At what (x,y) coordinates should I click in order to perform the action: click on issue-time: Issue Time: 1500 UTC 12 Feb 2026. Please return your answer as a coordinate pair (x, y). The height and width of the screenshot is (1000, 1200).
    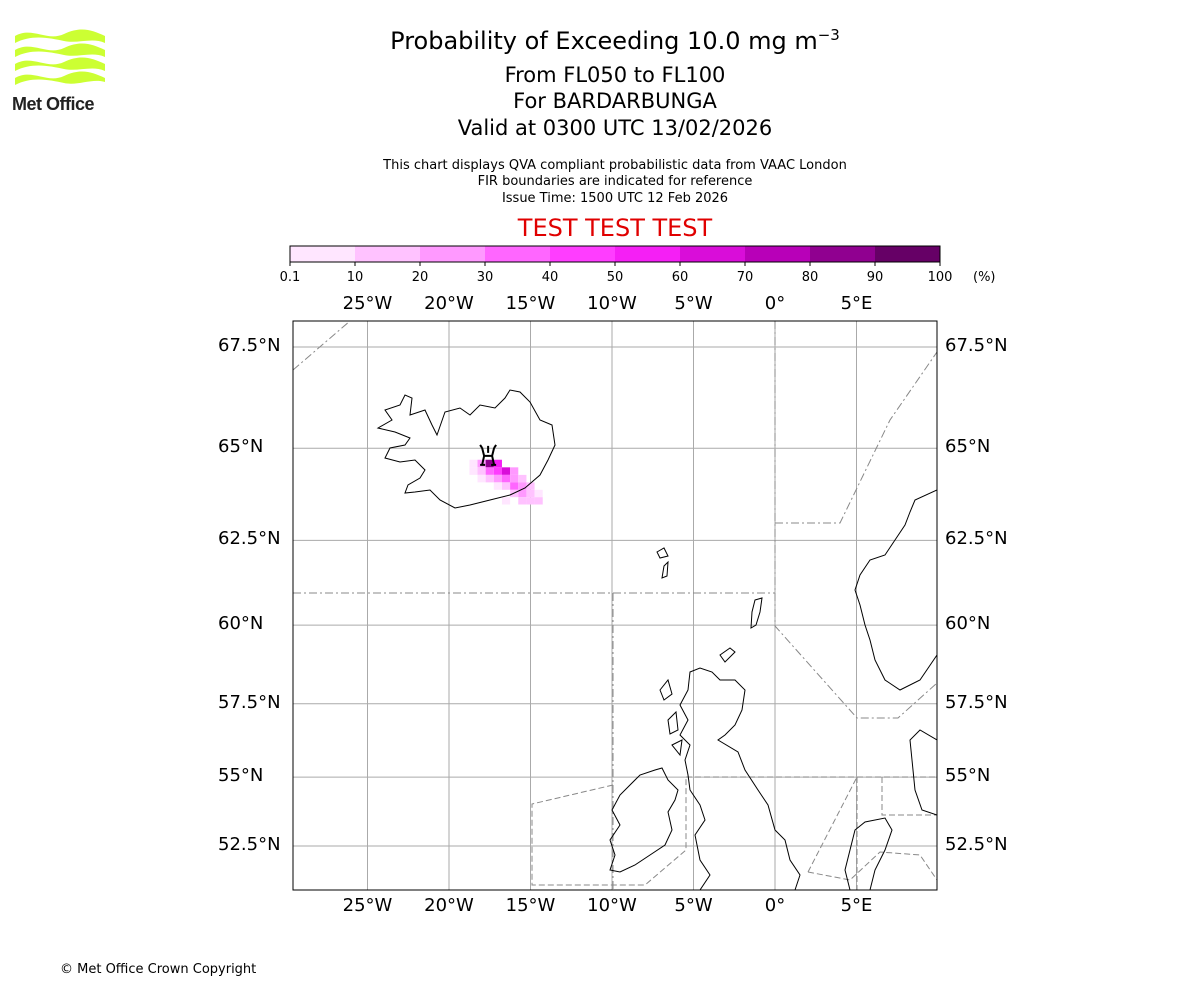
    Looking at the image, I should click on (615, 198).